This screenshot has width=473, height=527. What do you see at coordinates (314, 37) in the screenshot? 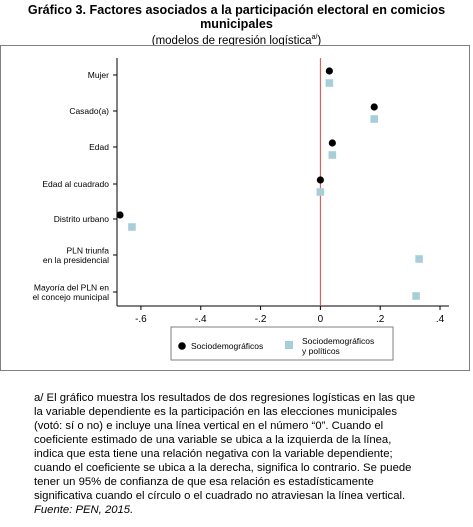
I see `subtitle-footnote-mark: a/` at bounding box center [314, 37].